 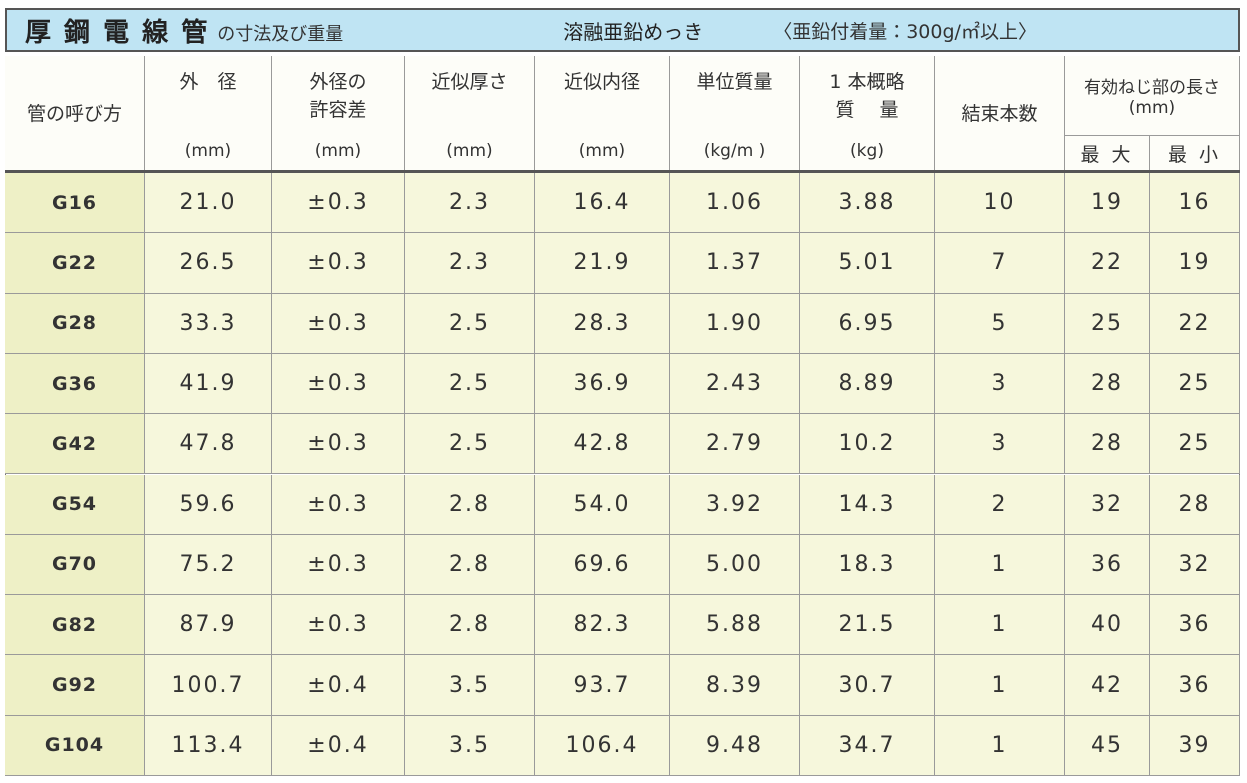 I want to click on cell-value: 2.8, so click(x=469, y=564).